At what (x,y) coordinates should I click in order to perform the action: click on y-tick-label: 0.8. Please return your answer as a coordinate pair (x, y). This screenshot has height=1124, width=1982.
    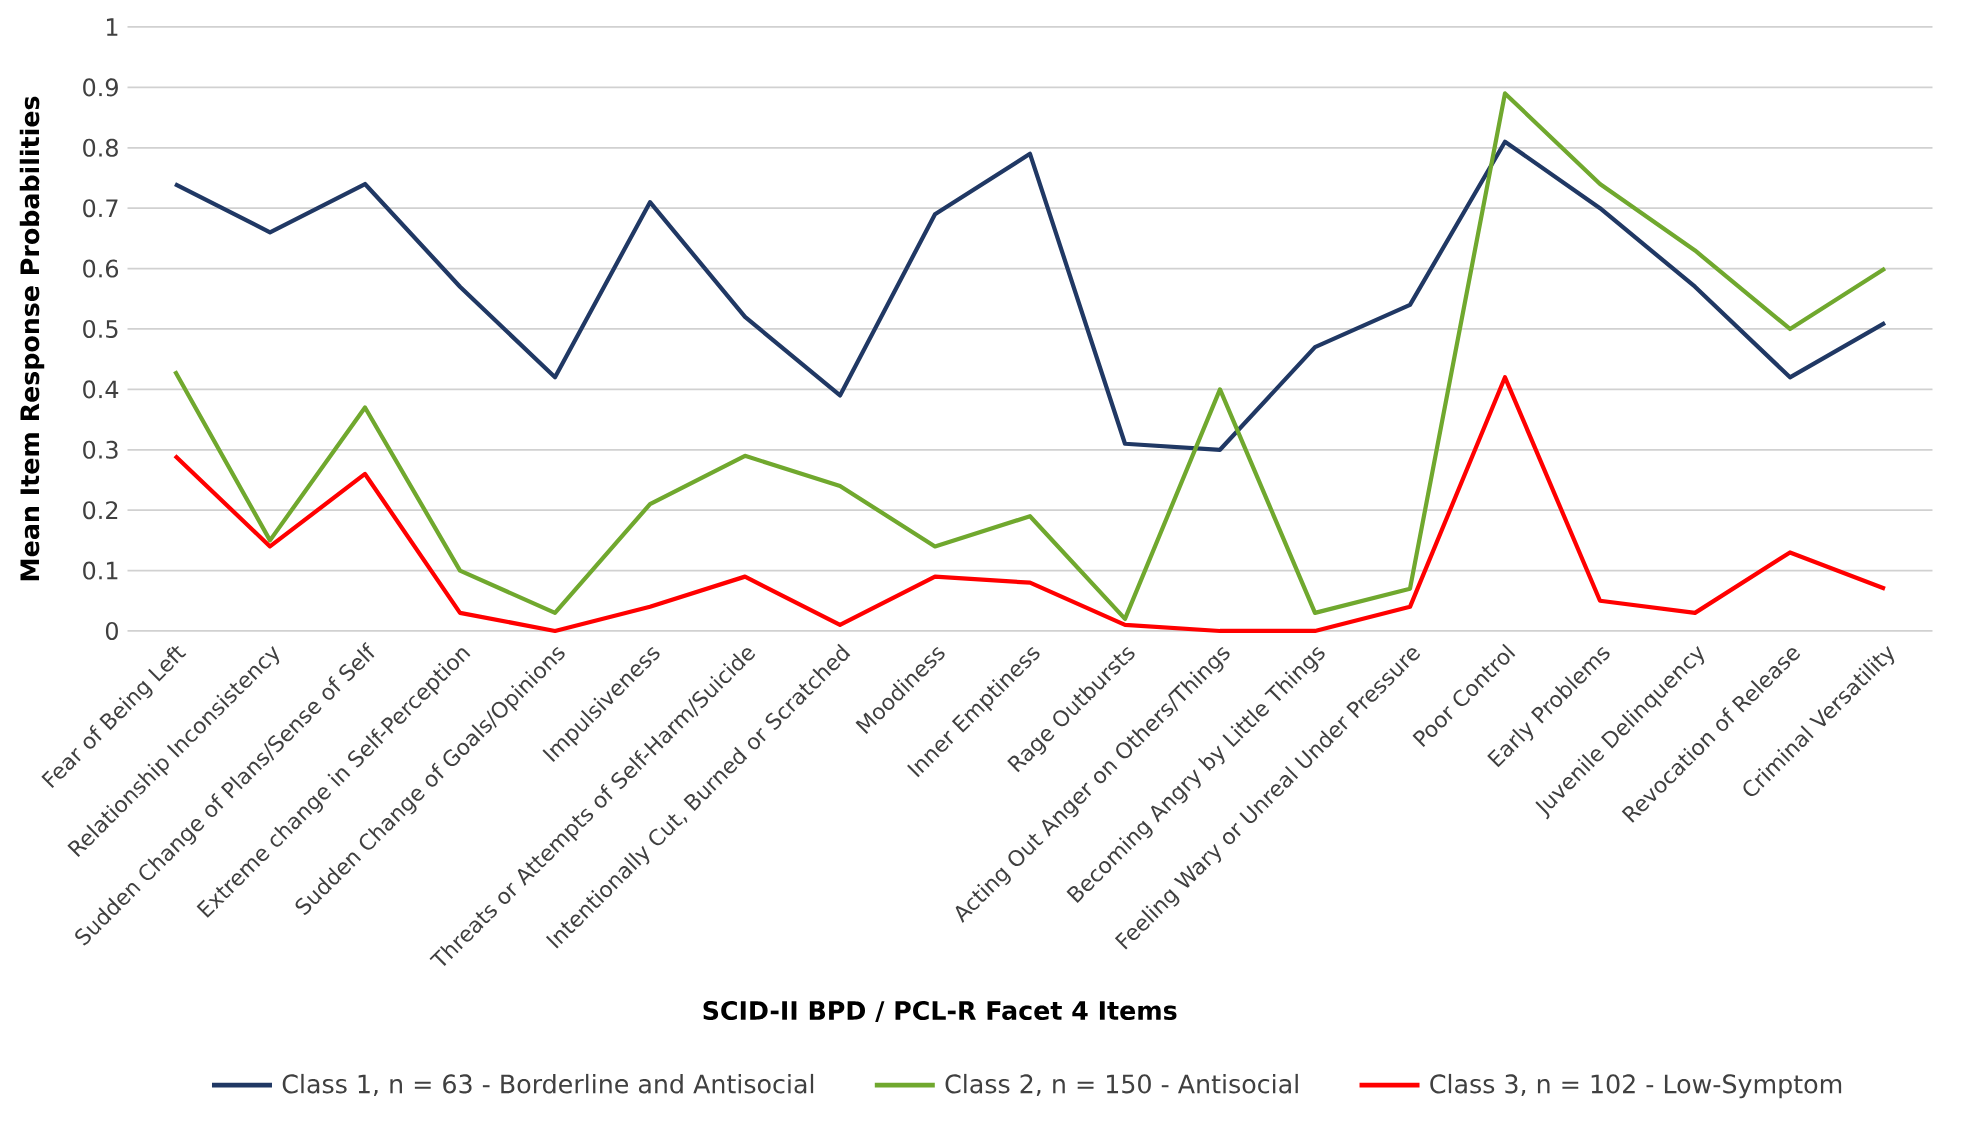
    Looking at the image, I should click on (100, 147).